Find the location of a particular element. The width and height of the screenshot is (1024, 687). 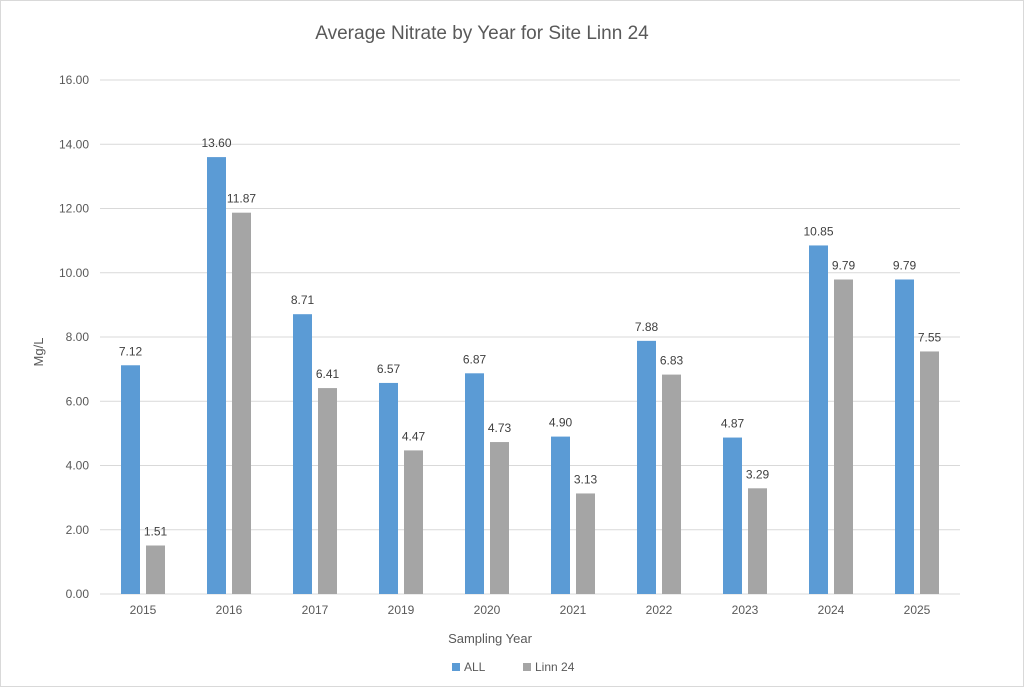

bar-all-2015 is located at coordinates (130, 479).